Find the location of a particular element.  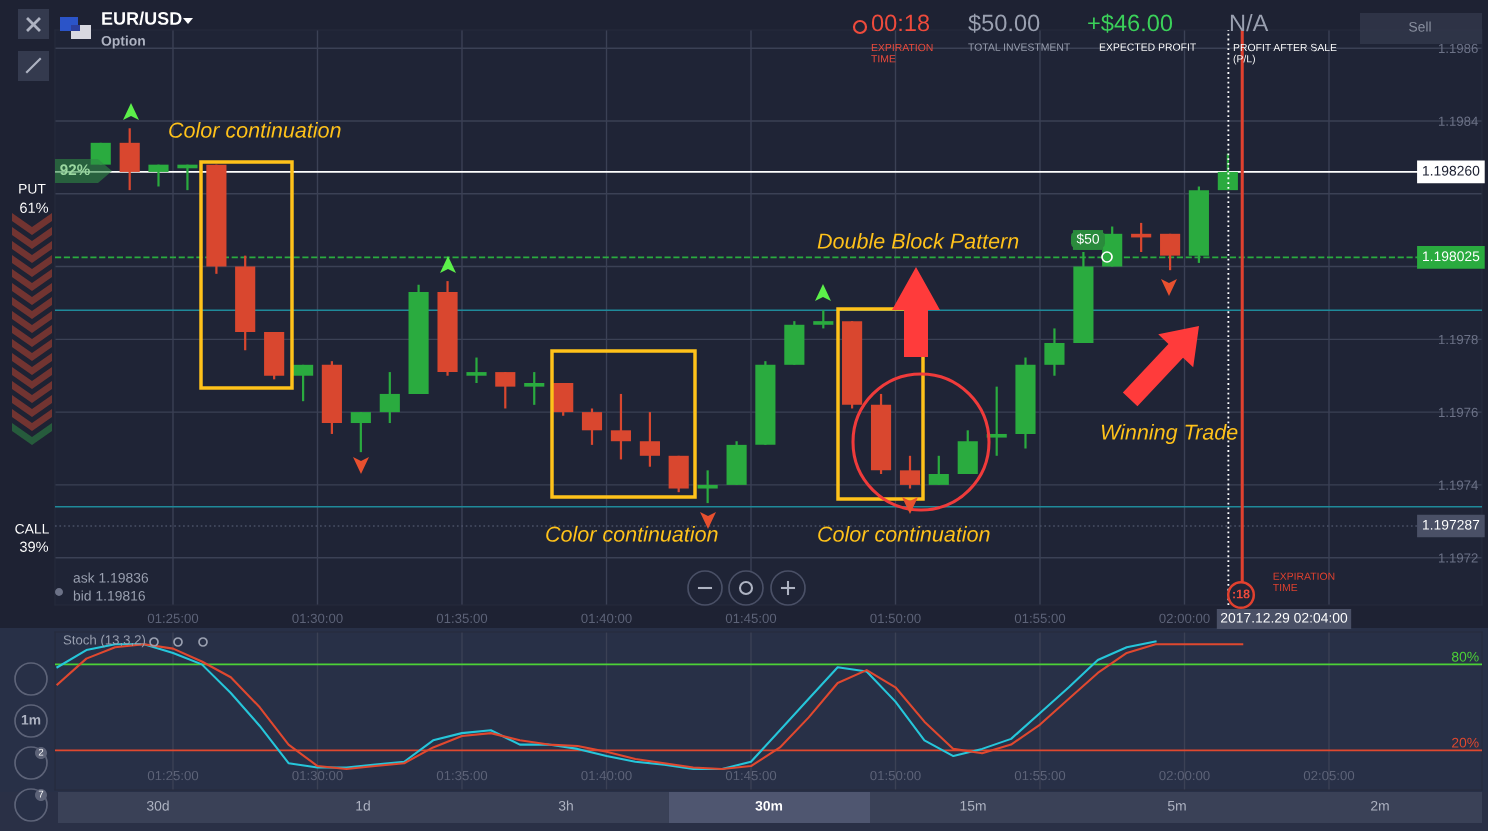

annotation: Double Block Pattern is located at coordinates (918, 240).